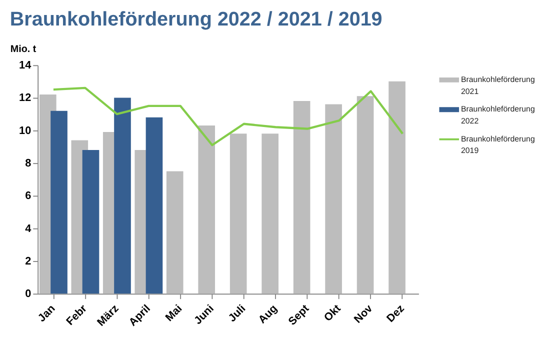  What do you see at coordinates (364, 314) in the screenshot?
I see `x-tick-label: Nov` at bounding box center [364, 314].